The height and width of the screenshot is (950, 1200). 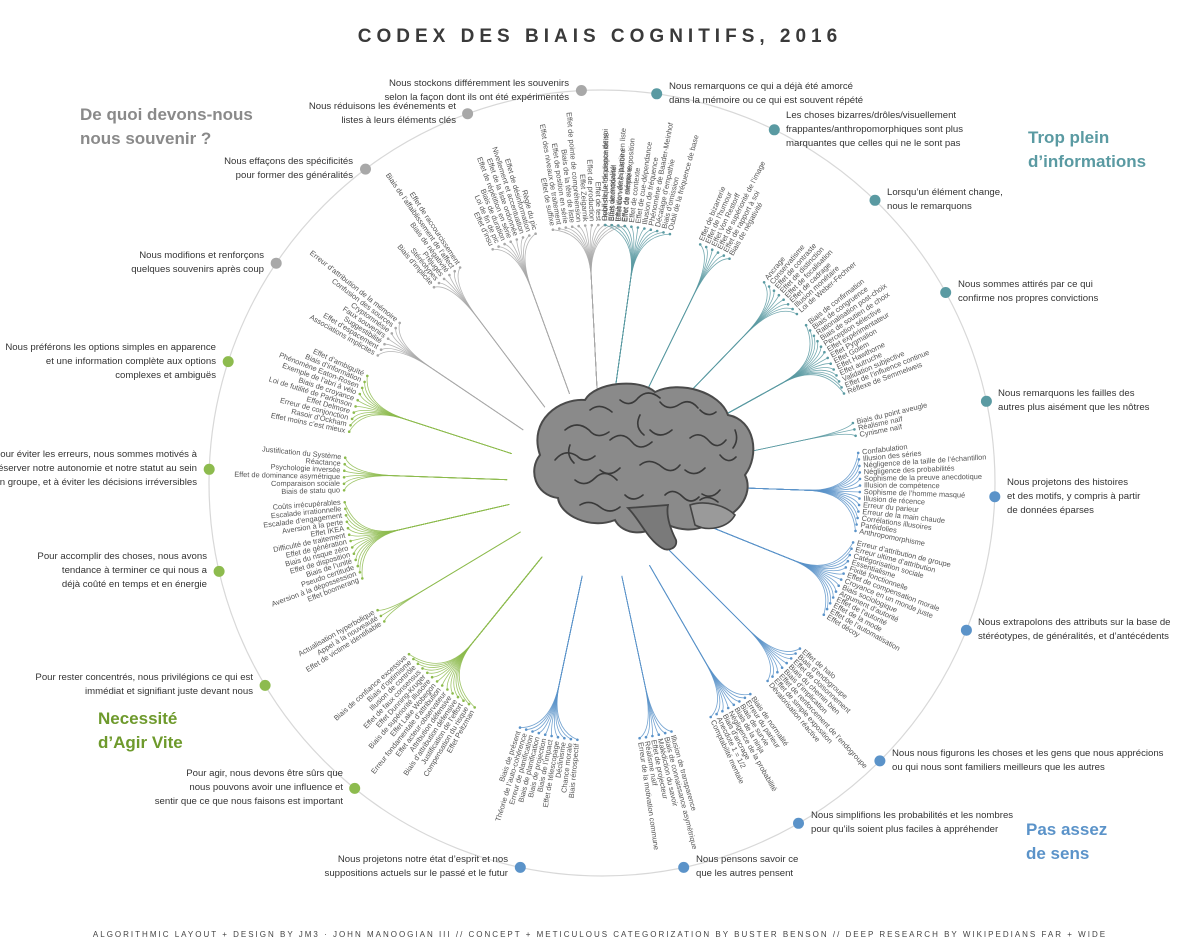 I want to click on bias-label: Réactance, so click(x=323, y=462).